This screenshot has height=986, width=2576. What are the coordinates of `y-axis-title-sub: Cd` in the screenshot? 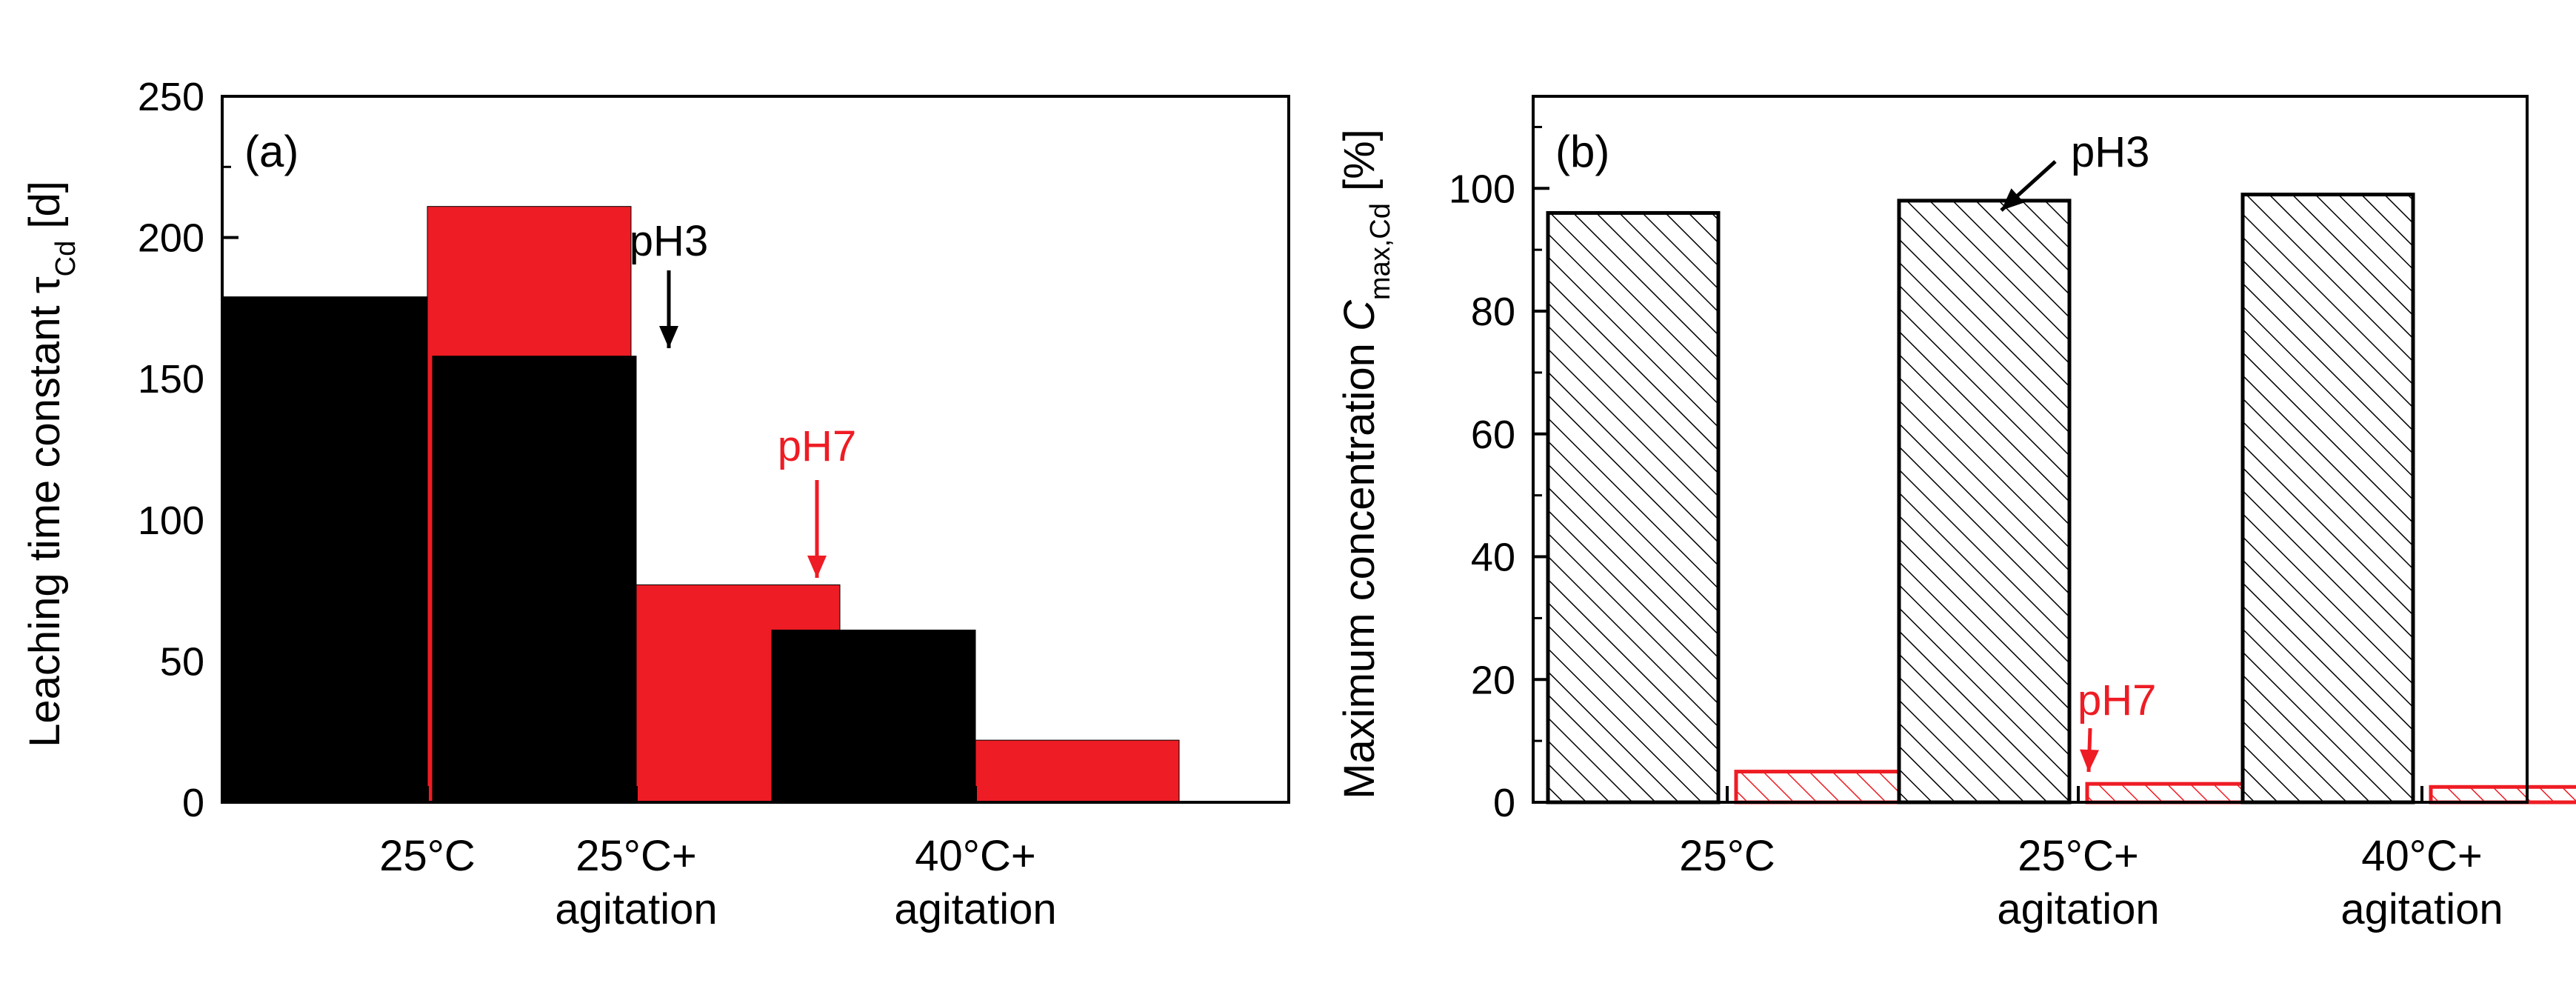 It's located at (65, 259).